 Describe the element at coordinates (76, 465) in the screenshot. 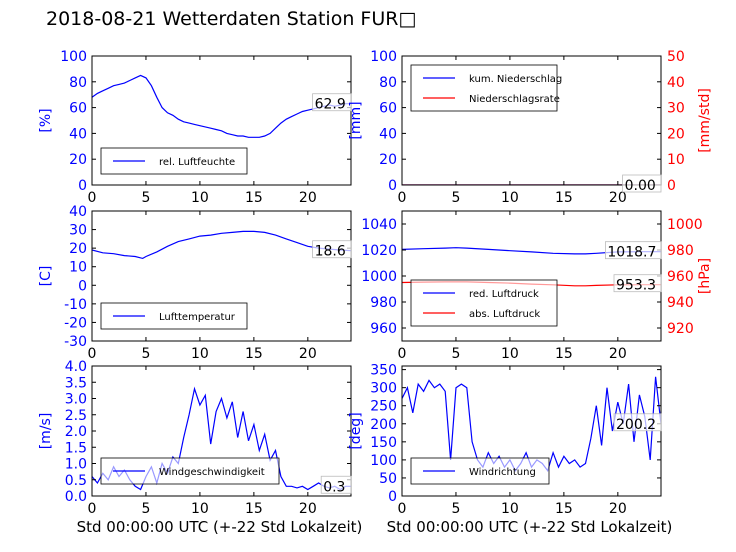

I see `y-tick-label: 1.0` at that location.